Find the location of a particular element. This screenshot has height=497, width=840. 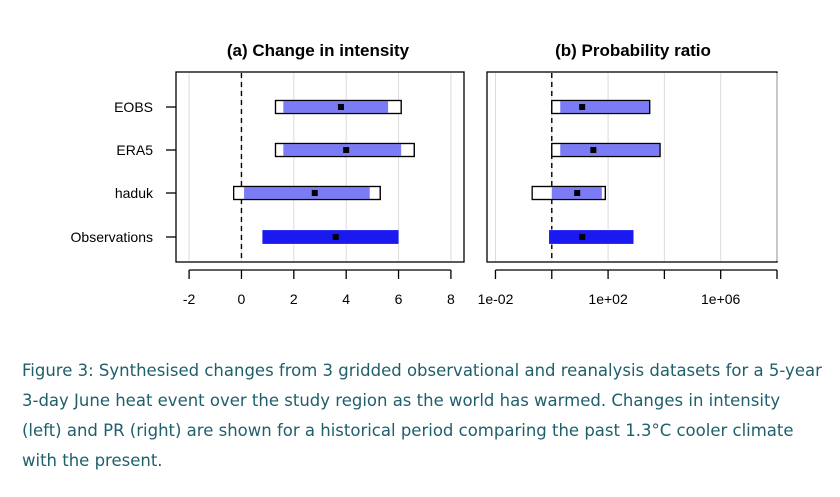

category-label: EOBS is located at coordinates (133, 107).